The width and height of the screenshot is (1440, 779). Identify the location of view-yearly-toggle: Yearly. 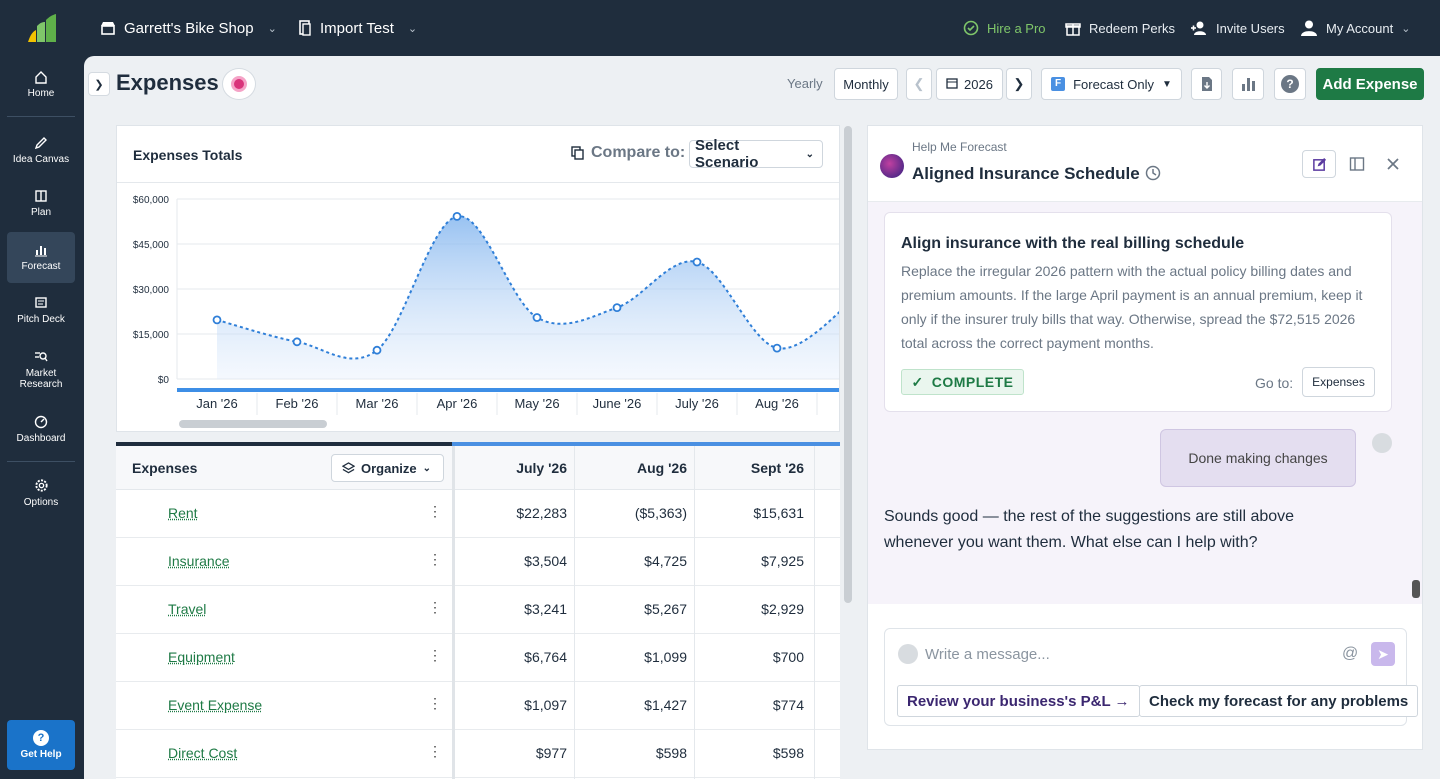
(805, 83).